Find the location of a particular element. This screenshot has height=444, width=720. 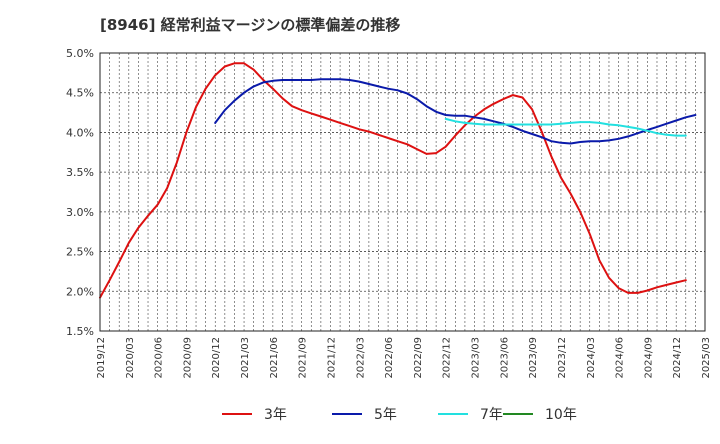

x-tick-label: 2022/03 is located at coordinates (360, 358).